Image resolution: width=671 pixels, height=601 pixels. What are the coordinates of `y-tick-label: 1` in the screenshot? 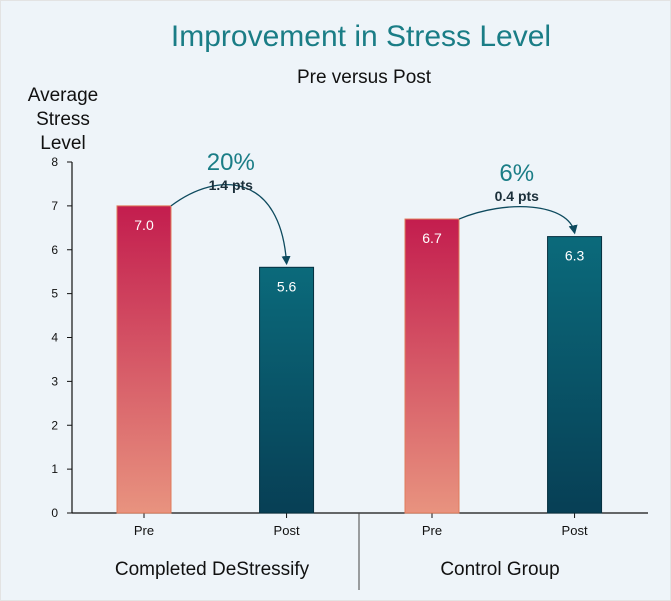 It's located at (54, 469).